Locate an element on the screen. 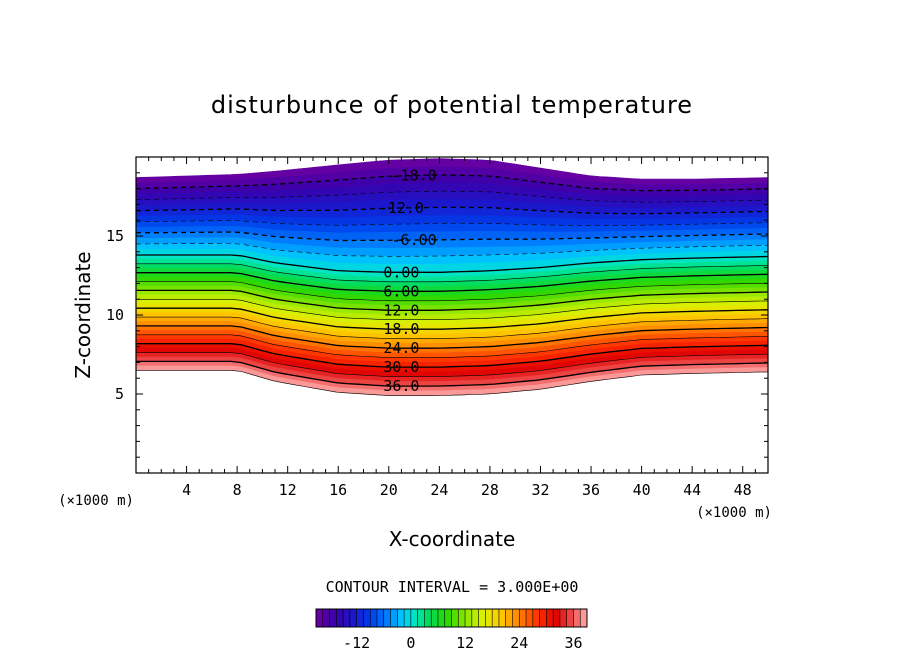 The width and height of the screenshot is (904, 654). y-tick-label: 15 is located at coordinates (115, 236).